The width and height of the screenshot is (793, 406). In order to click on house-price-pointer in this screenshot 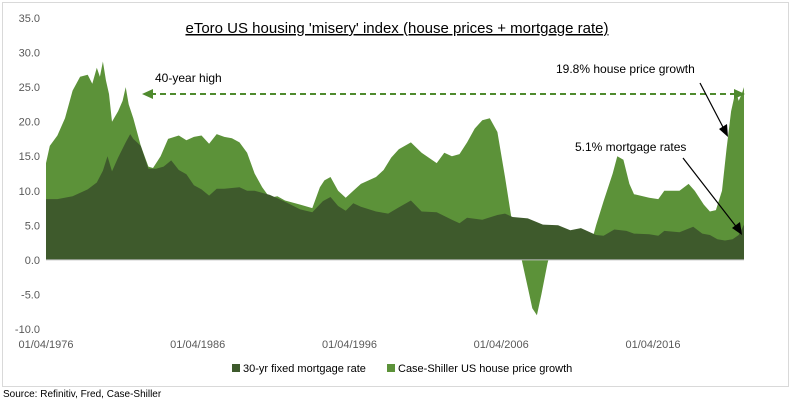, I will do `click(712, 107)`.